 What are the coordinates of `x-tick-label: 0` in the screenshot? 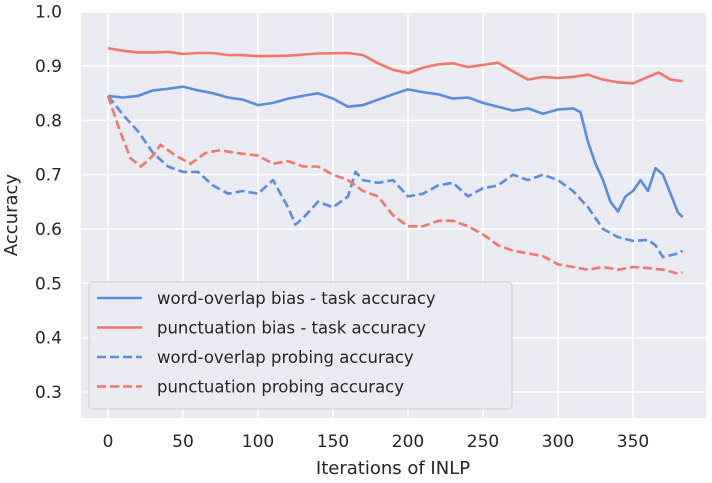 It's located at (108, 442).